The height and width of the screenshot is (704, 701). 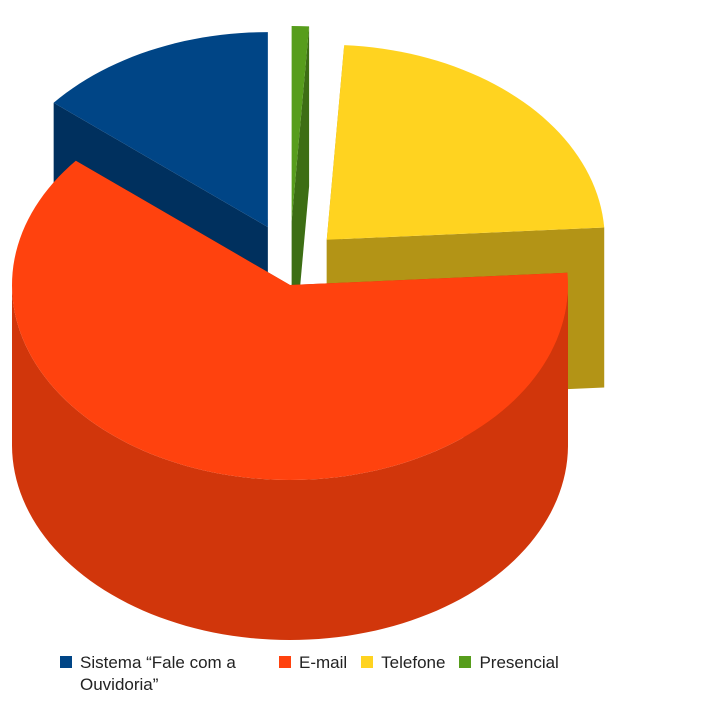 What do you see at coordinates (158, 673) in the screenshot?
I see `legend-label: Sistema “Fale com a Ouvidoria”` at bounding box center [158, 673].